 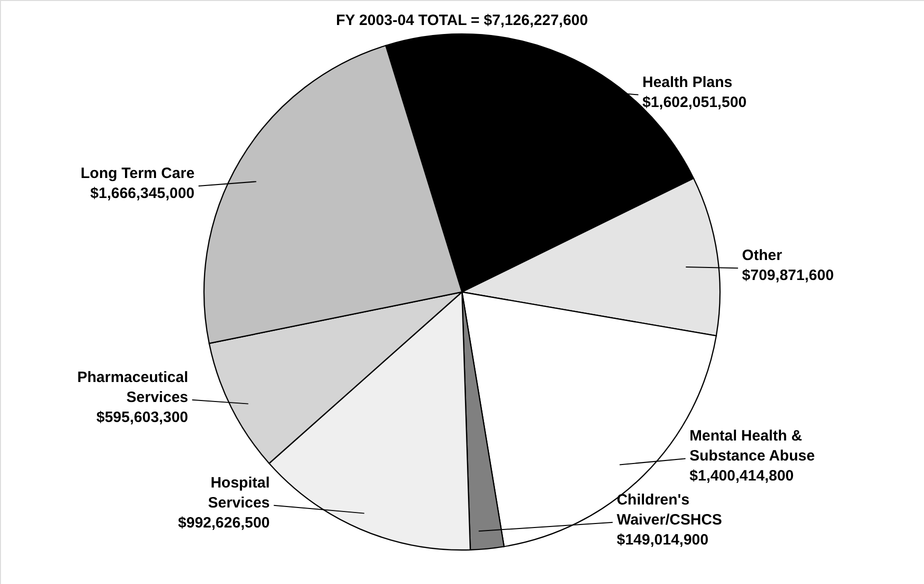 What do you see at coordinates (239, 493) in the screenshot?
I see `slice-label: Hospital Services` at bounding box center [239, 493].